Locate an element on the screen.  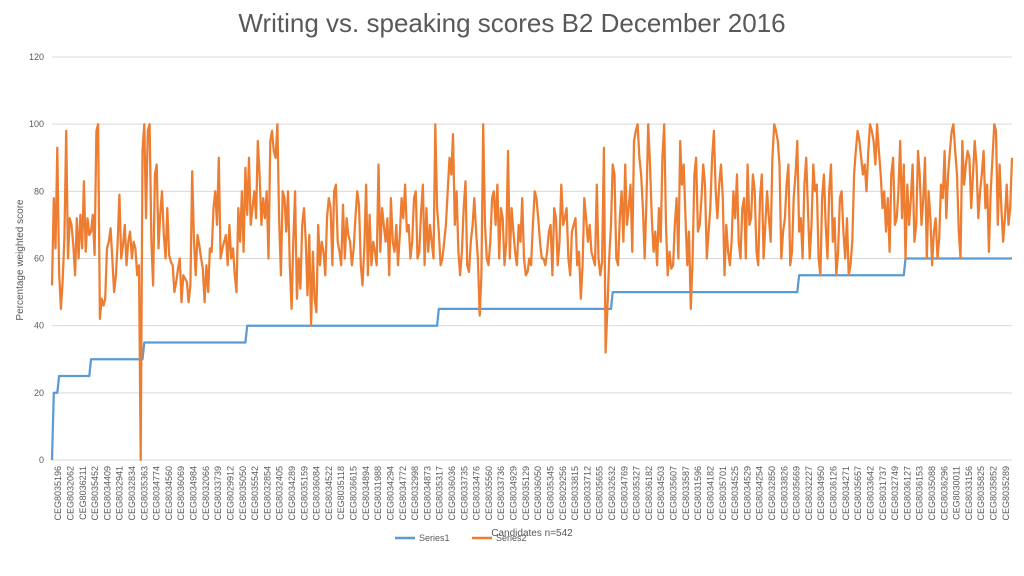
x-tick-label: CEG8029912 is located at coordinates (231, 493).